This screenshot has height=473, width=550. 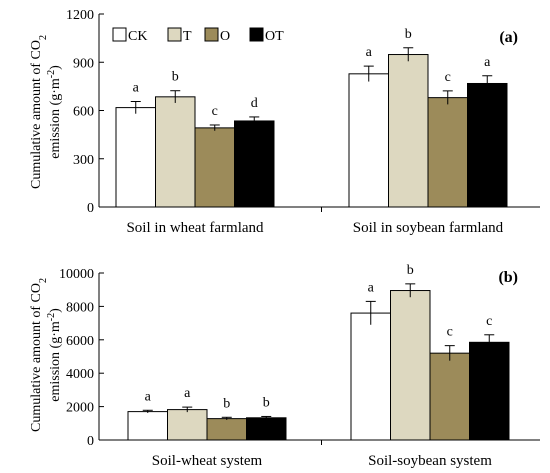 What do you see at coordinates (137, 36) in the screenshot?
I see `legend-label-ck: CK` at bounding box center [137, 36].